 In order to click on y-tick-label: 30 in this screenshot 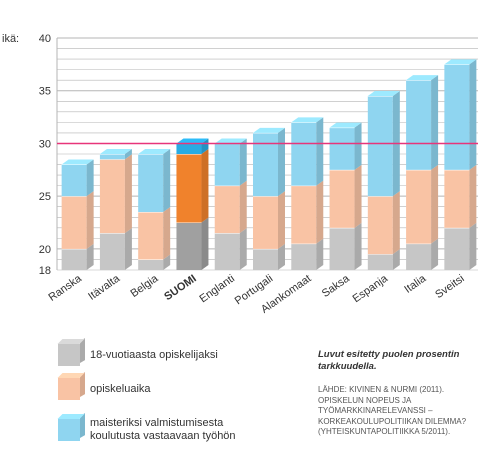, I will do `click(45, 144)`.